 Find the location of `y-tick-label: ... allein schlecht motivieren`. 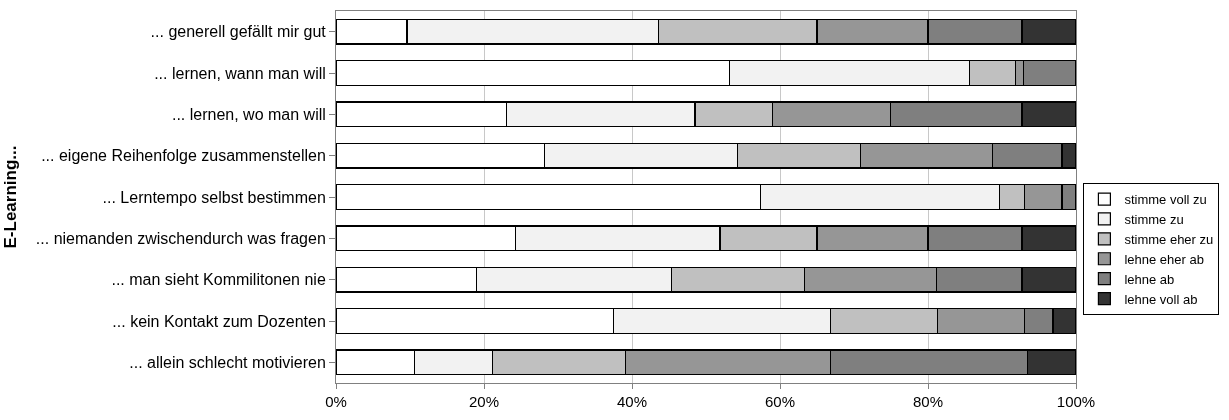

y-tick-label: ... allein schlecht motivieren is located at coordinates (227, 362).